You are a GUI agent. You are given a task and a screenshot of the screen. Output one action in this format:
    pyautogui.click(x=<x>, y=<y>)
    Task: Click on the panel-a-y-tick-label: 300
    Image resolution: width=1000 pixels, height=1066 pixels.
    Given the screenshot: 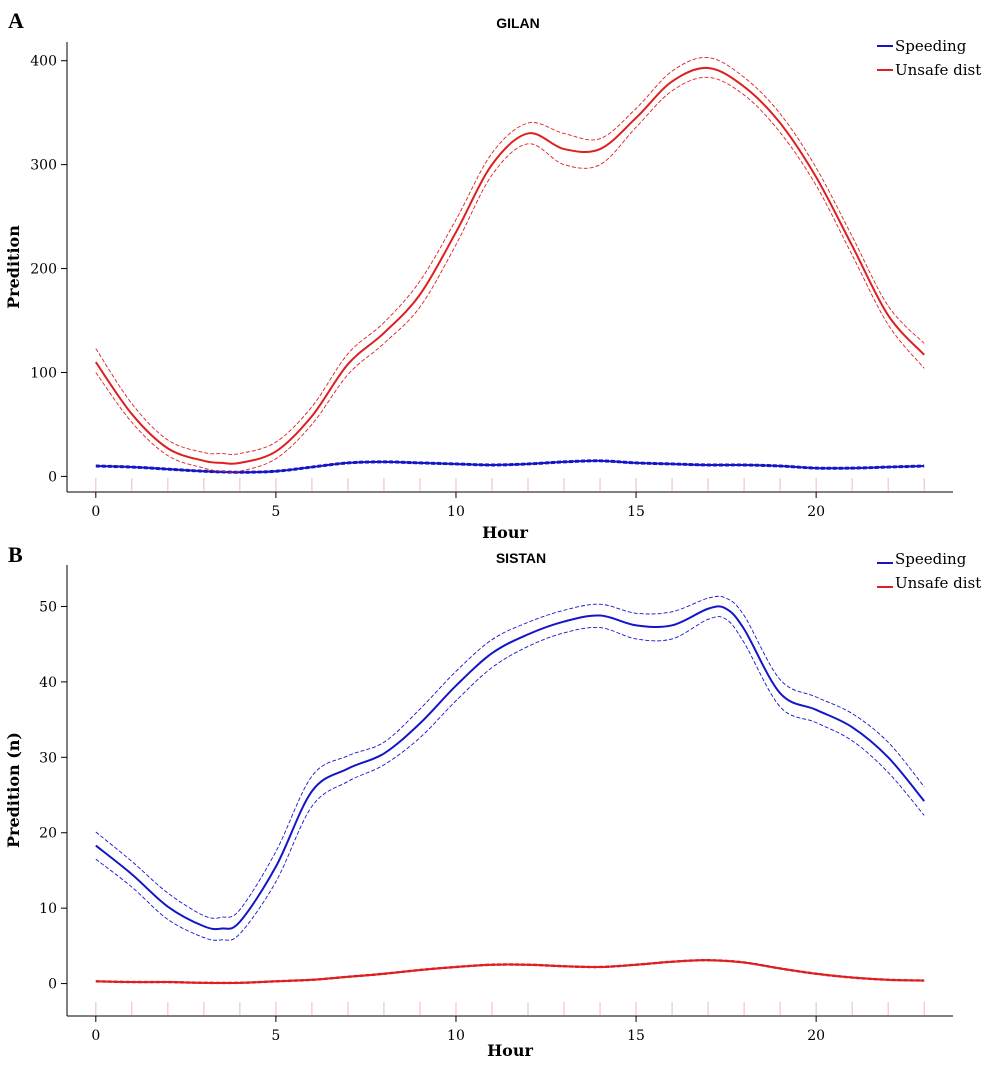 What is the action you would take?
    pyautogui.click(x=43, y=166)
    